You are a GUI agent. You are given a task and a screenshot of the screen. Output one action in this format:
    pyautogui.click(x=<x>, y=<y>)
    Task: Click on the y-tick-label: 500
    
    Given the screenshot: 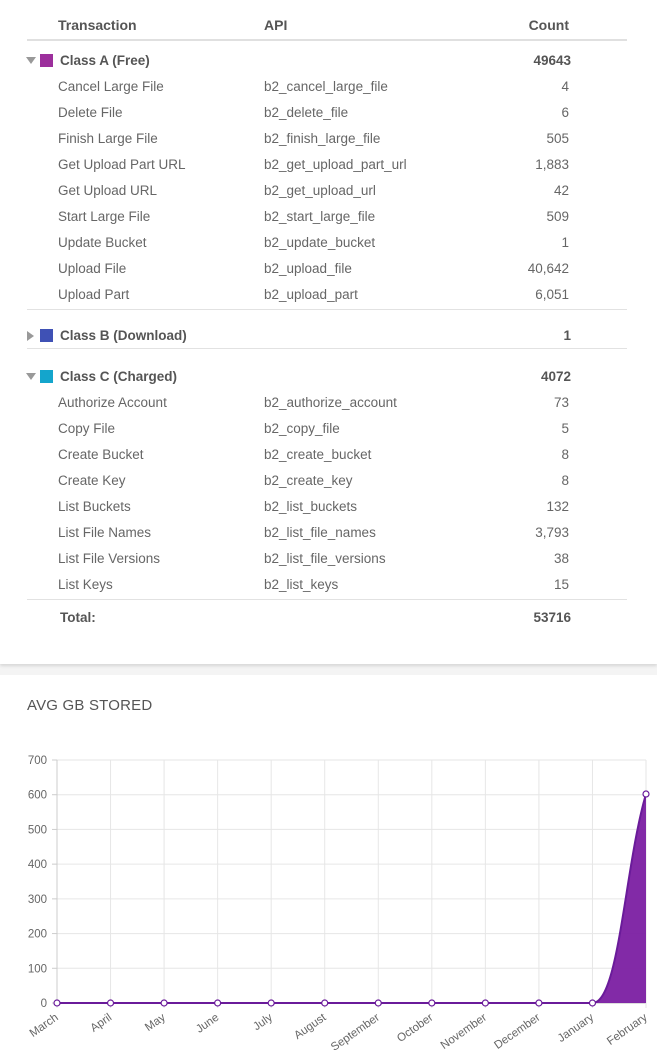 What is the action you would take?
    pyautogui.click(x=37, y=830)
    